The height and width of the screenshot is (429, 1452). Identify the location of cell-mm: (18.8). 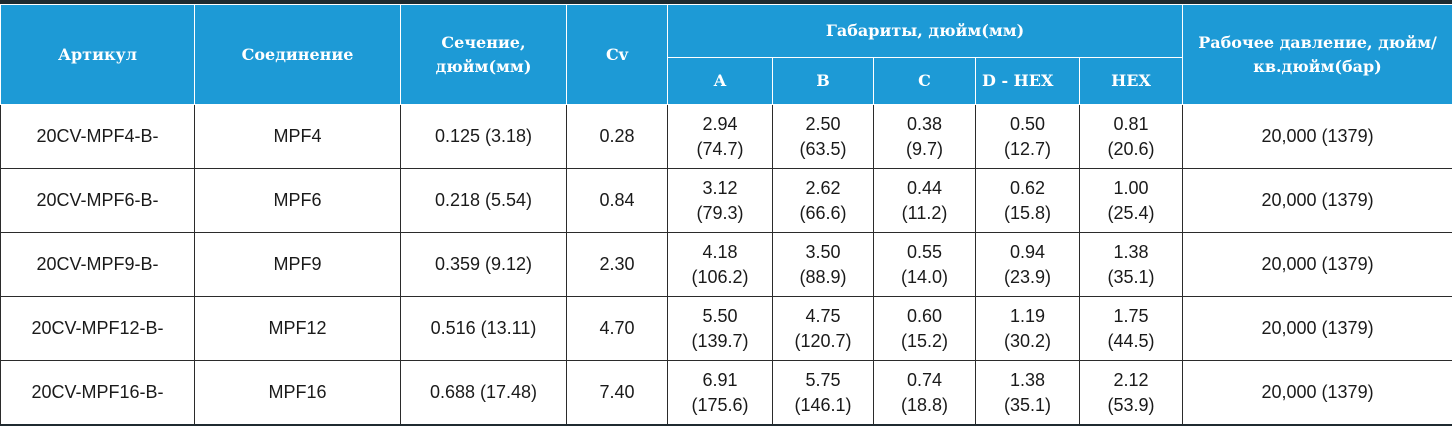
(924, 404).